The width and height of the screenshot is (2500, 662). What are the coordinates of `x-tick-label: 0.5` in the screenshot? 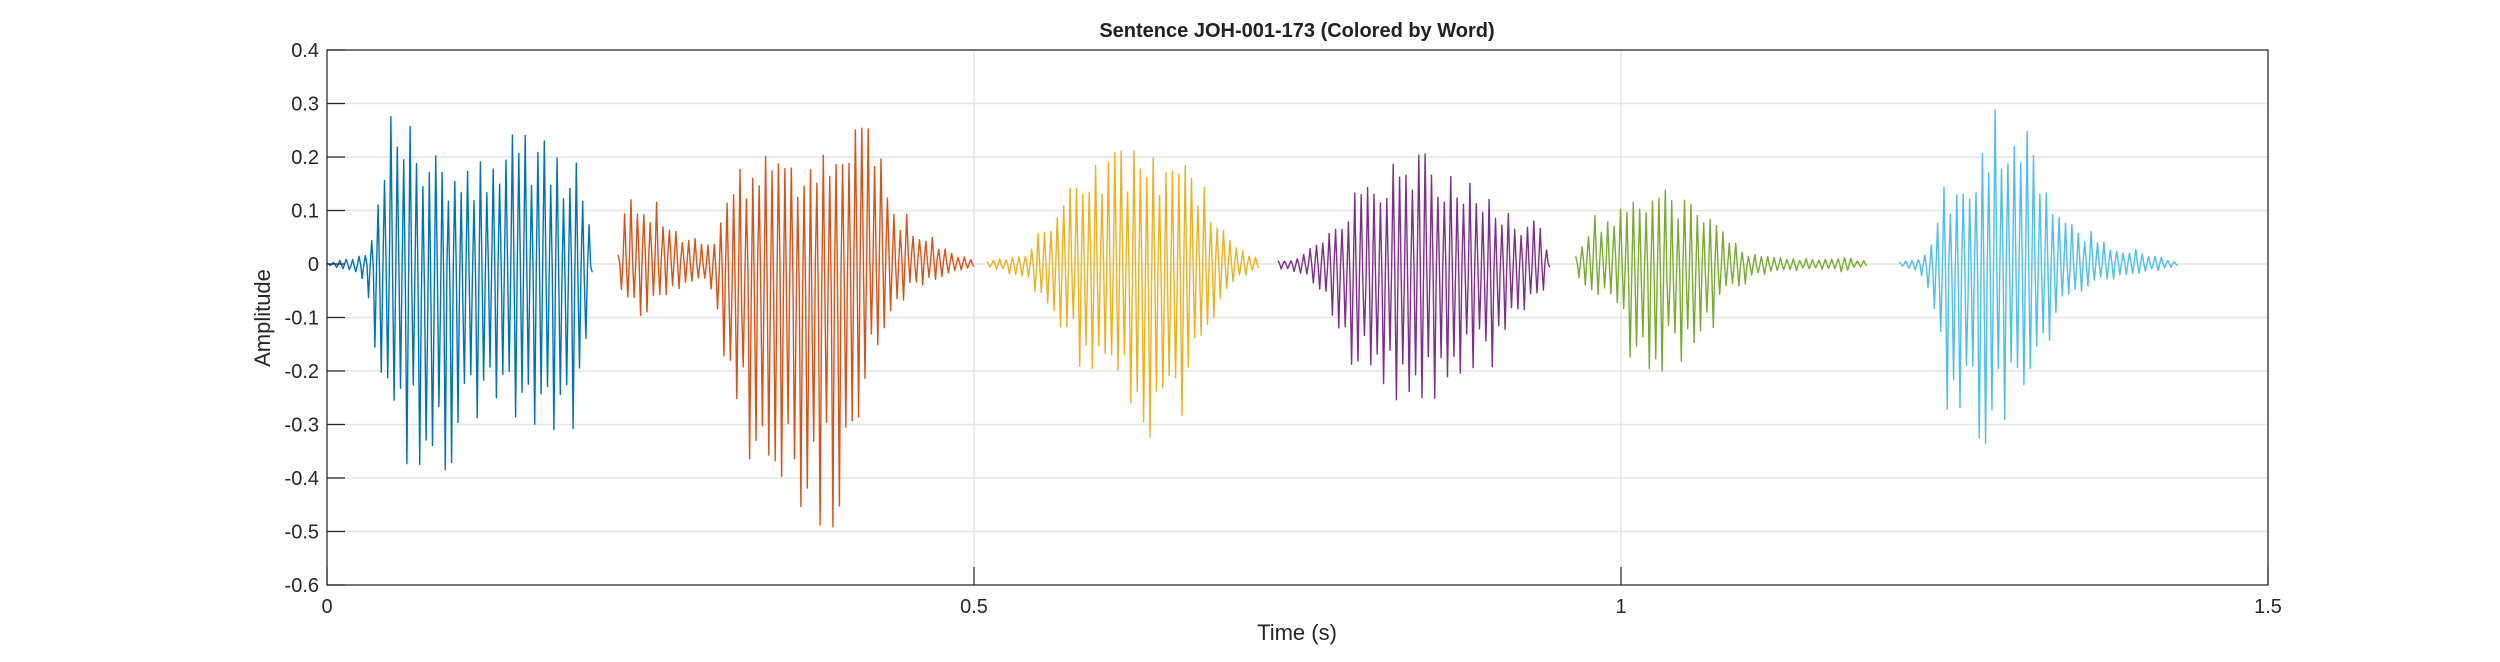 It's located at (974, 607).